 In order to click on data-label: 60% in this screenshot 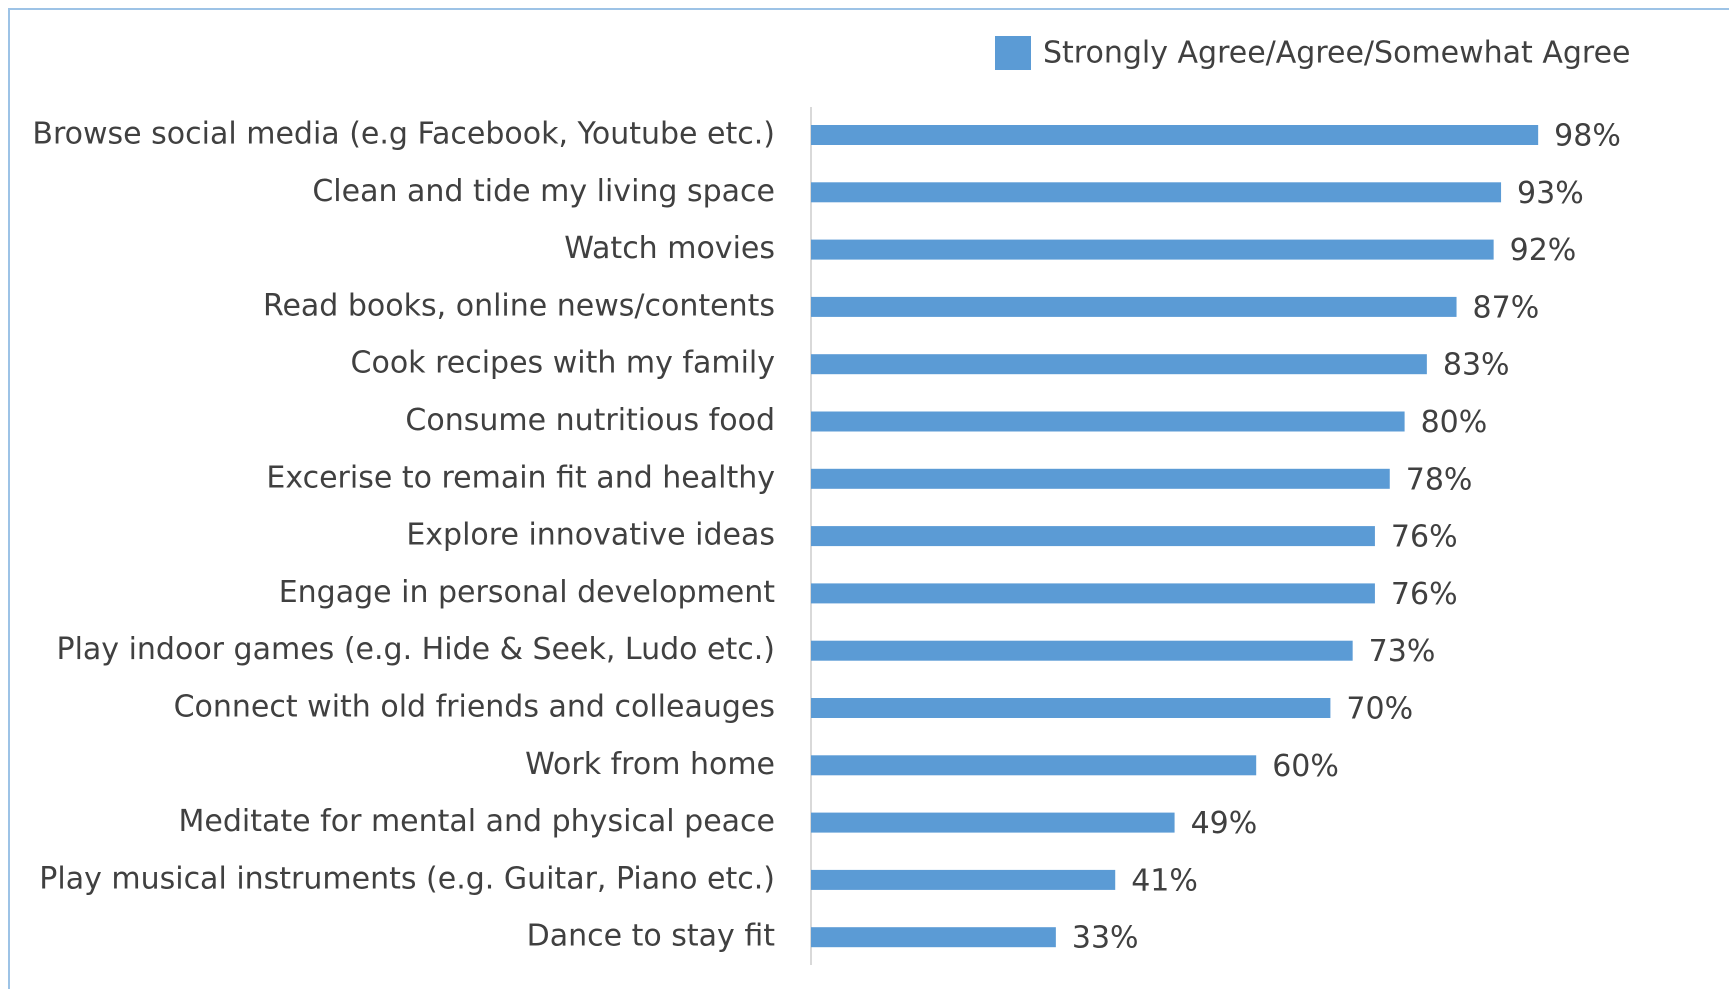, I will do `click(1305, 766)`.